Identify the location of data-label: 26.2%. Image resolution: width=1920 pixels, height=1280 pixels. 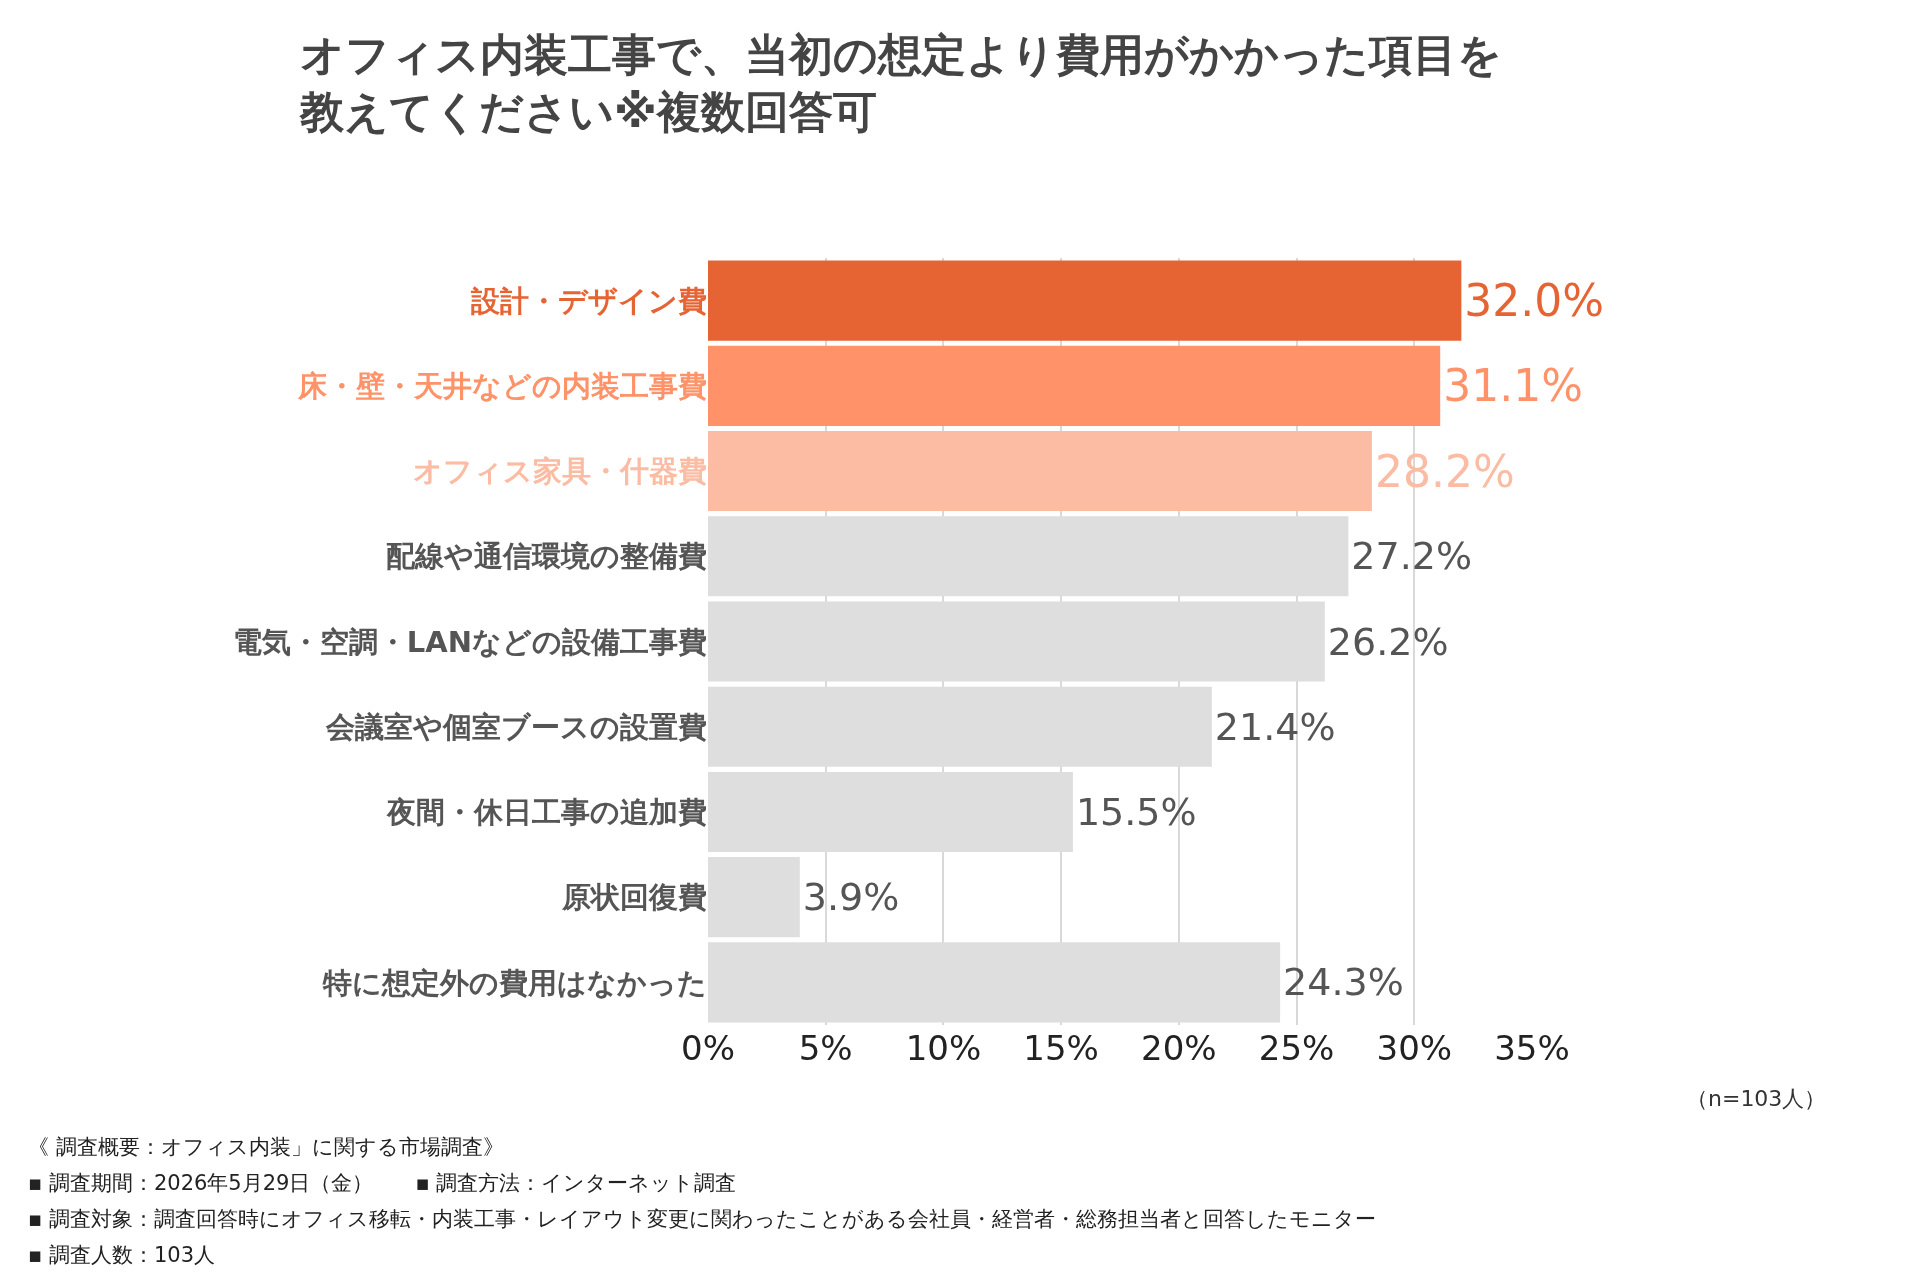
(1388, 641).